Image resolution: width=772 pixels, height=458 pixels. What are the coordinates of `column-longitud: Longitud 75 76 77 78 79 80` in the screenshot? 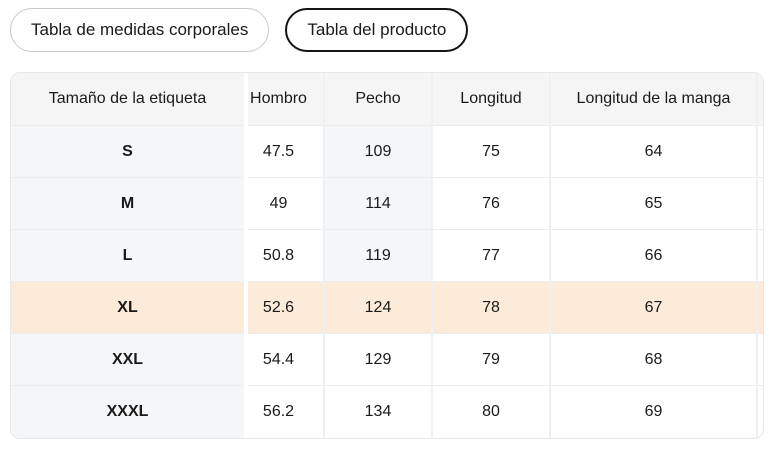 It's located at (490, 255).